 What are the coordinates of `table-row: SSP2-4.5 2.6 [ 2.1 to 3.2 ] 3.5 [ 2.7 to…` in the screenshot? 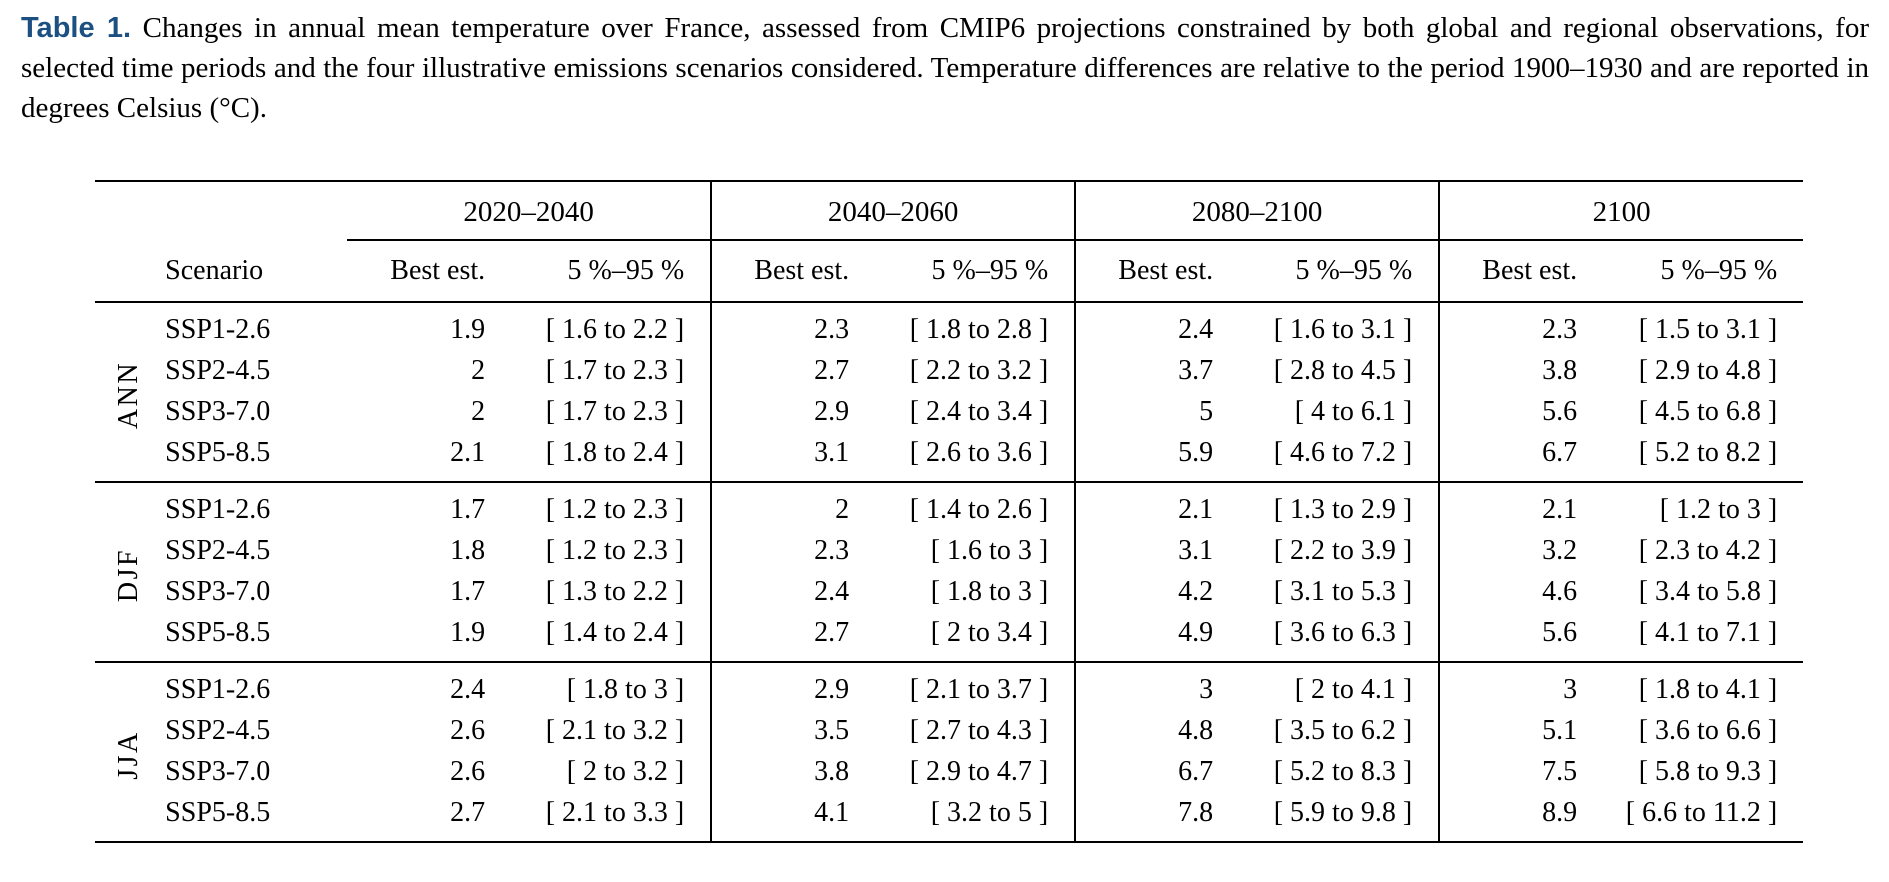 It's located at (949, 731).